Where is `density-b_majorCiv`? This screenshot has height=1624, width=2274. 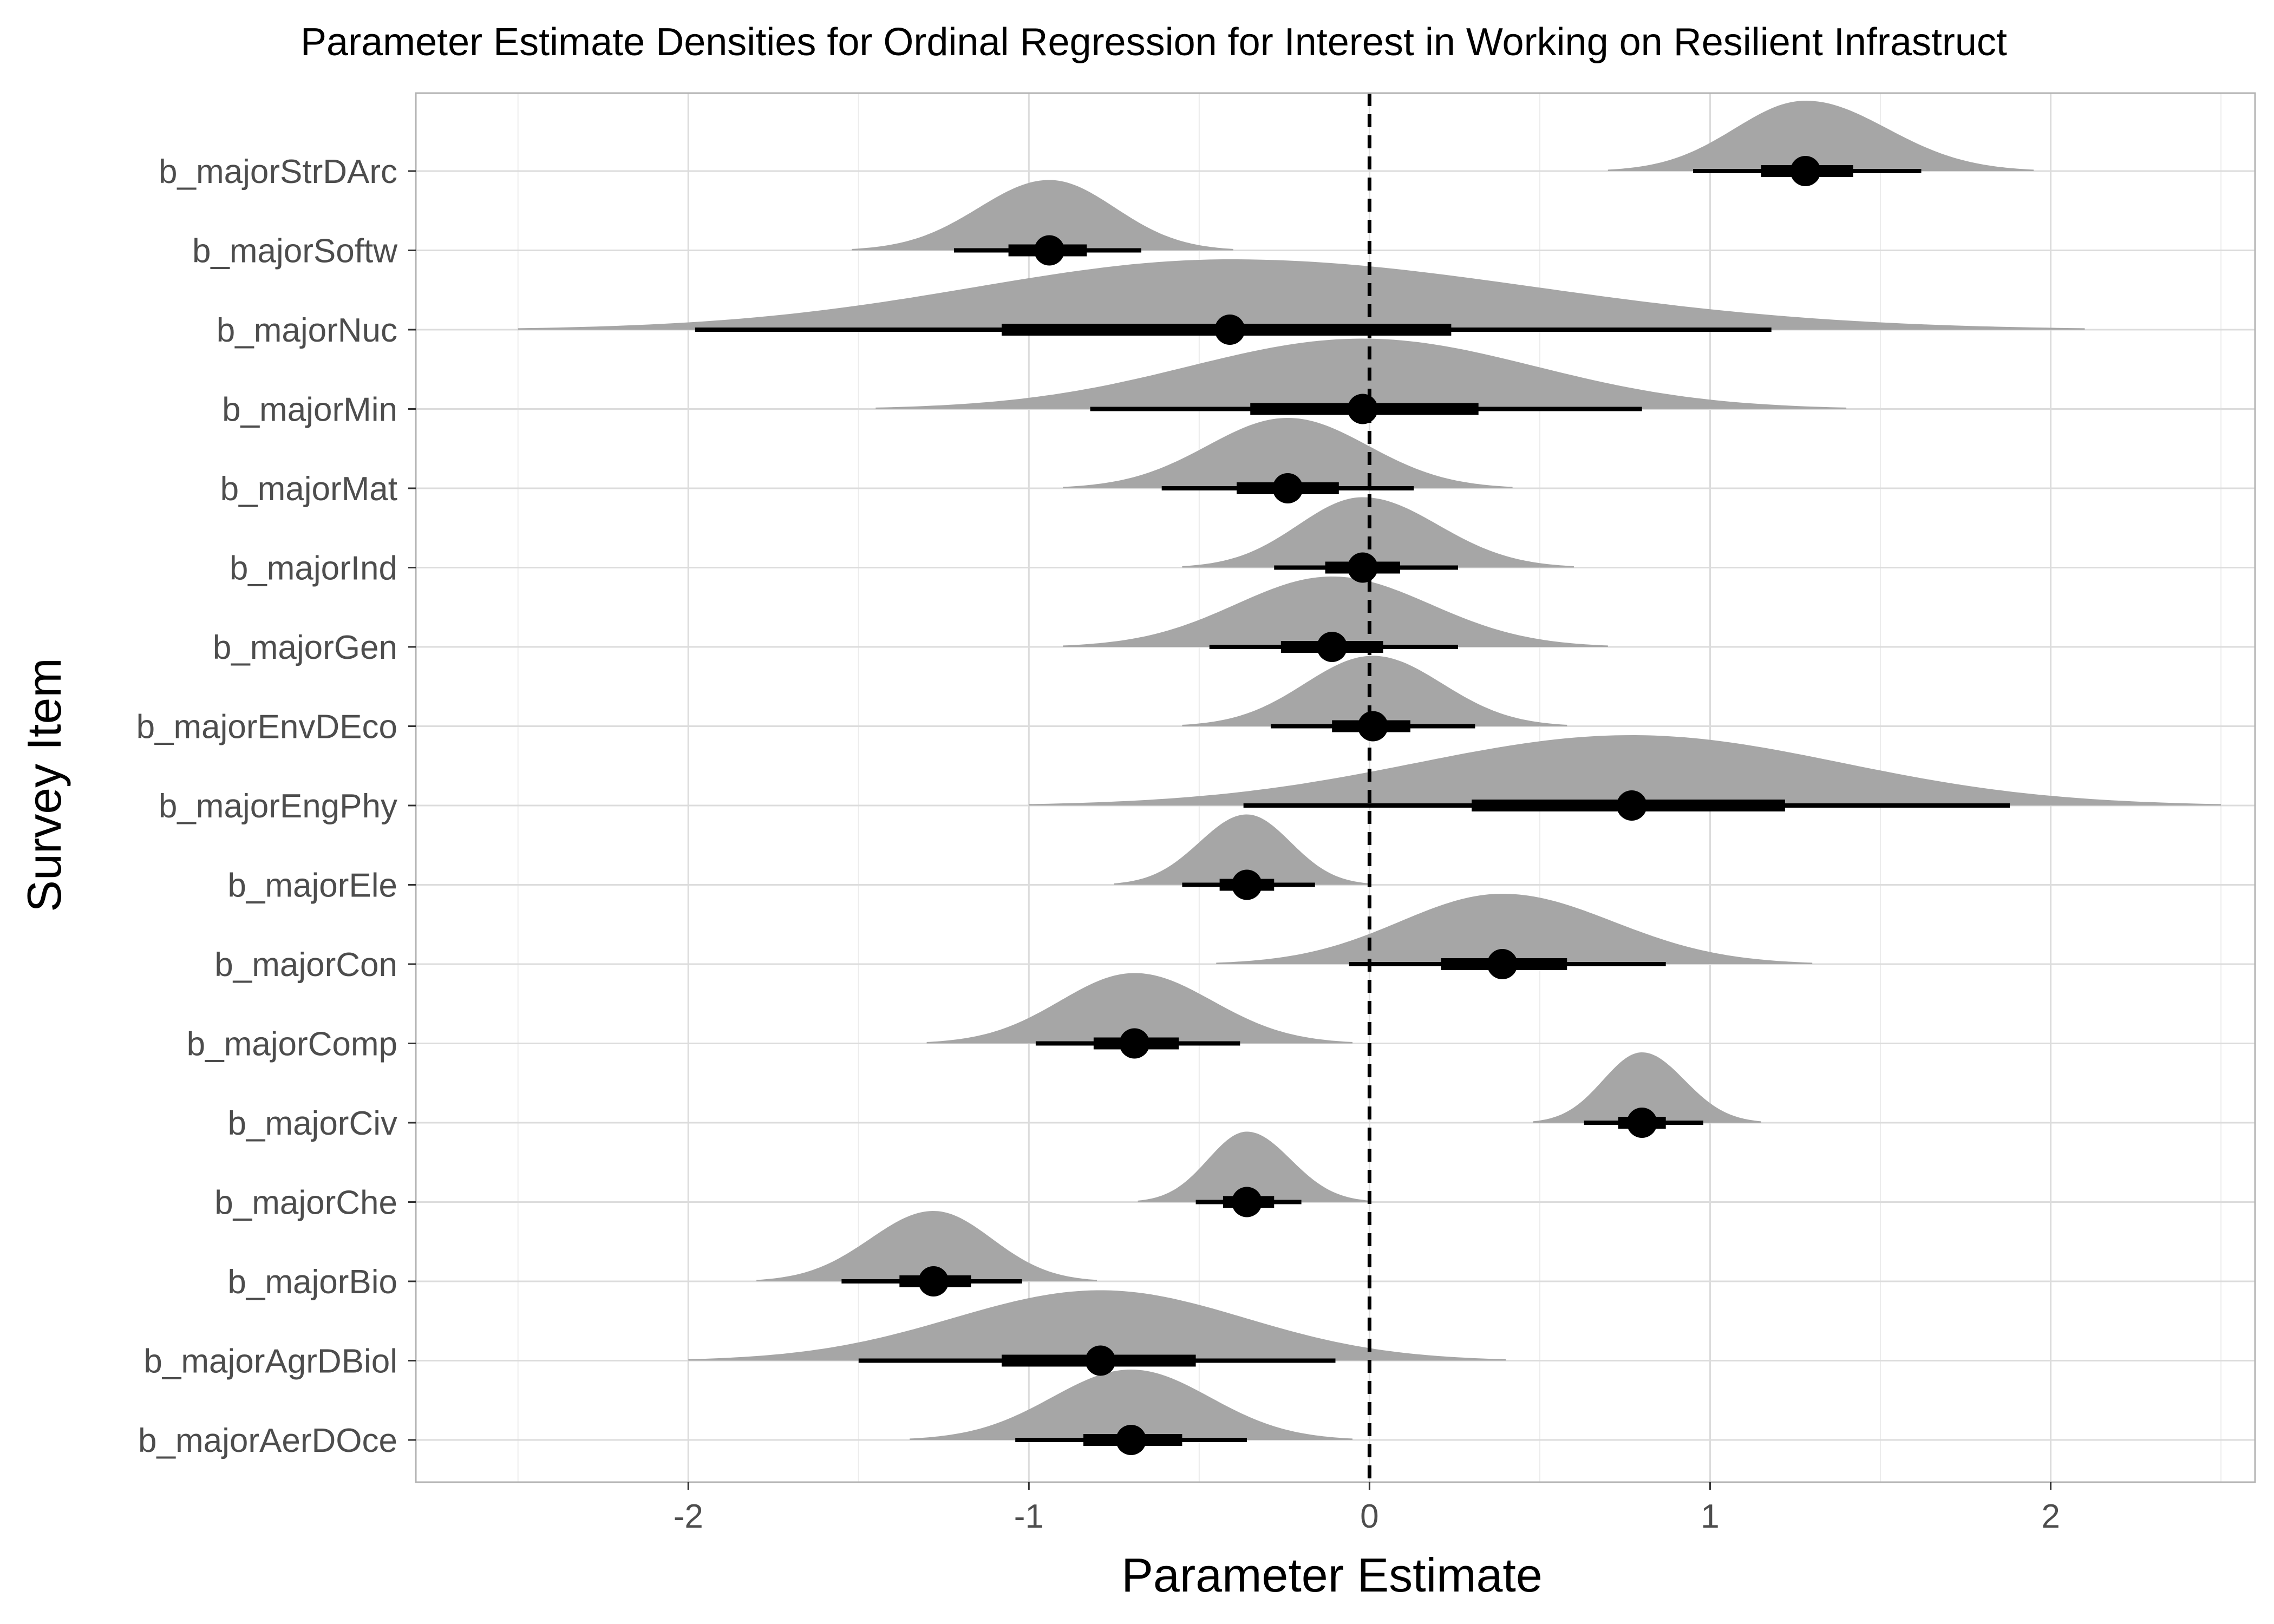 density-b_majorCiv is located at coordinates (1647, 1087).